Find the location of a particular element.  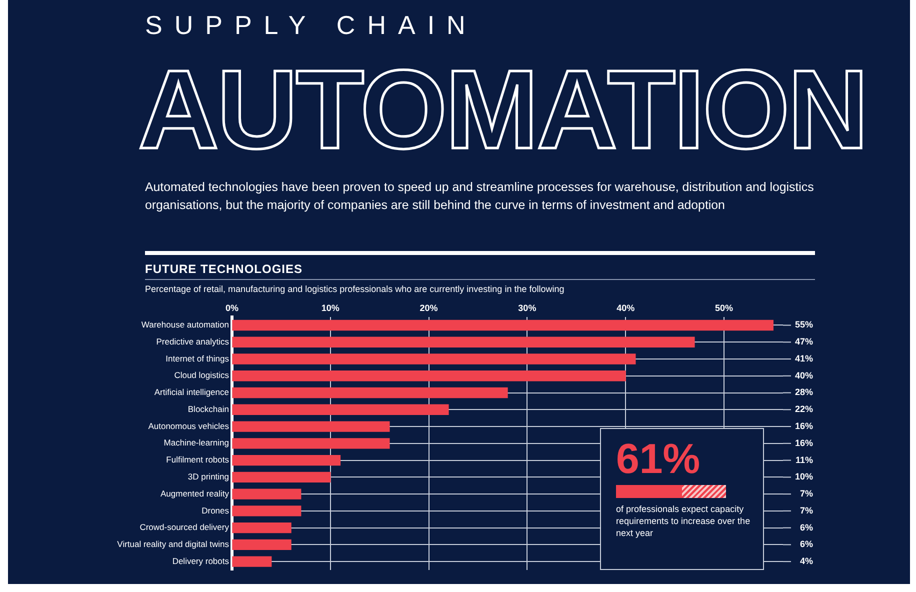

y-tick-label: Crowd-sourced delivery is located at coordinates (185, 527).